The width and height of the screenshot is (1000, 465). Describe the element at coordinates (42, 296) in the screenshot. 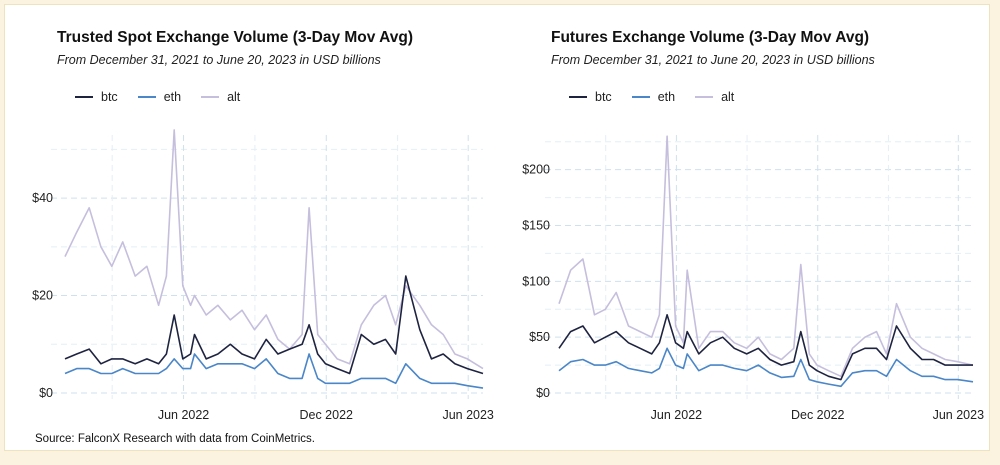

I see `y-tick-label: $20` at that location.